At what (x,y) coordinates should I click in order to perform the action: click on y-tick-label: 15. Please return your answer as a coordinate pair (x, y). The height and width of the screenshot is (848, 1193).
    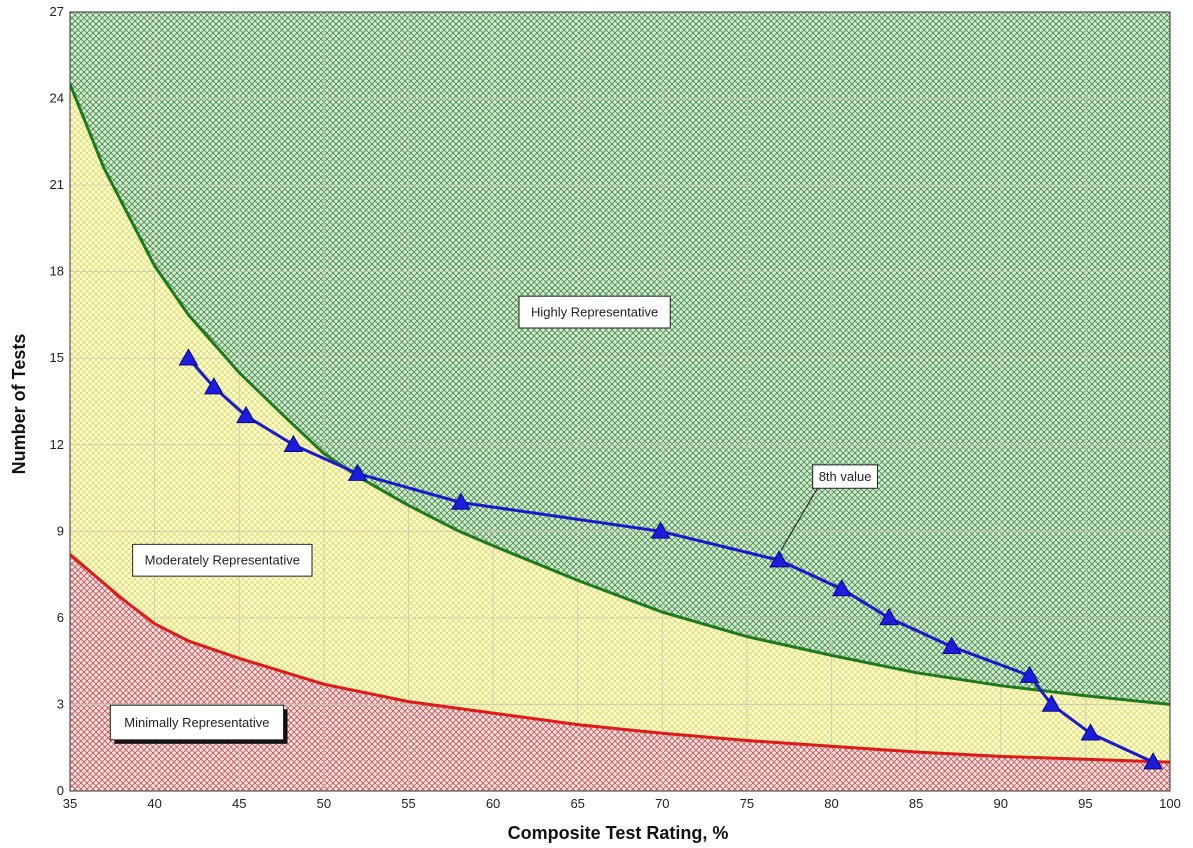
    Looking at the image, I should click on (57, 357).